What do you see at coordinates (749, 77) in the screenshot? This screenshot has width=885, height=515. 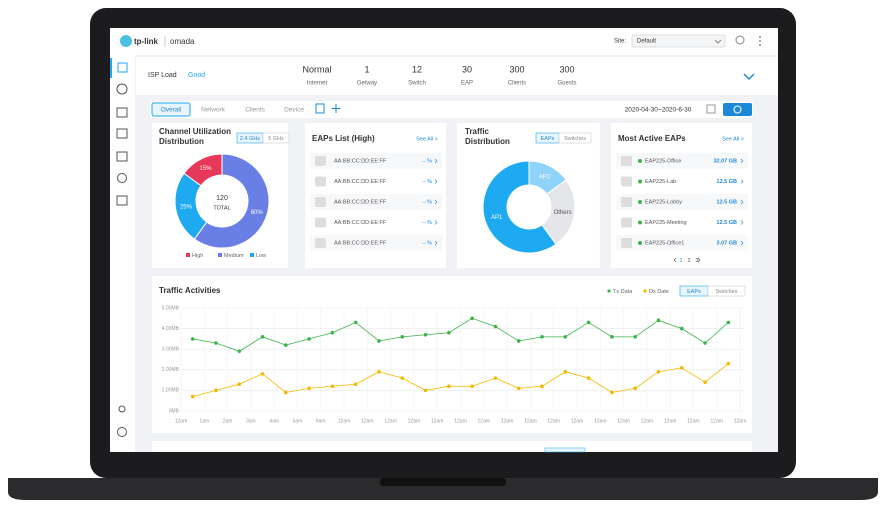 I see `expand` at bounding box center [749, 77].